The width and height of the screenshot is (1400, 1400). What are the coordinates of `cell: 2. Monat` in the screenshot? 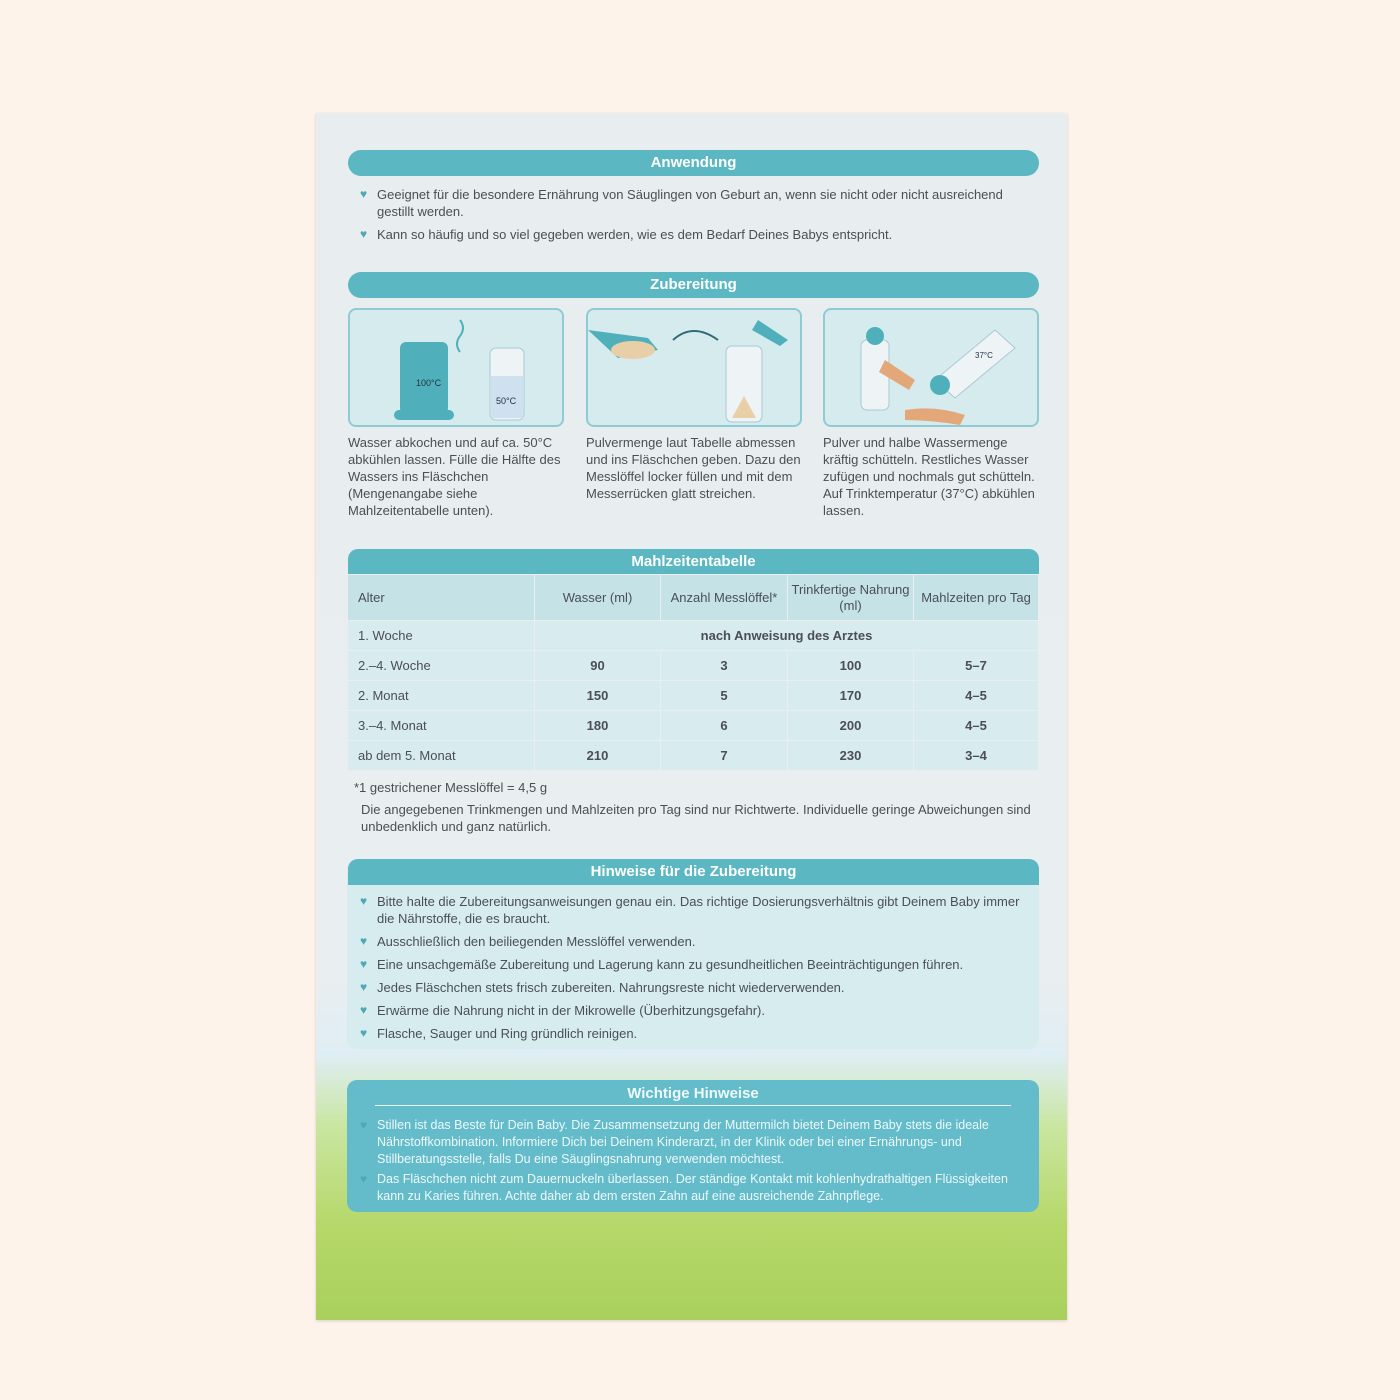 It's located at (441, 695).